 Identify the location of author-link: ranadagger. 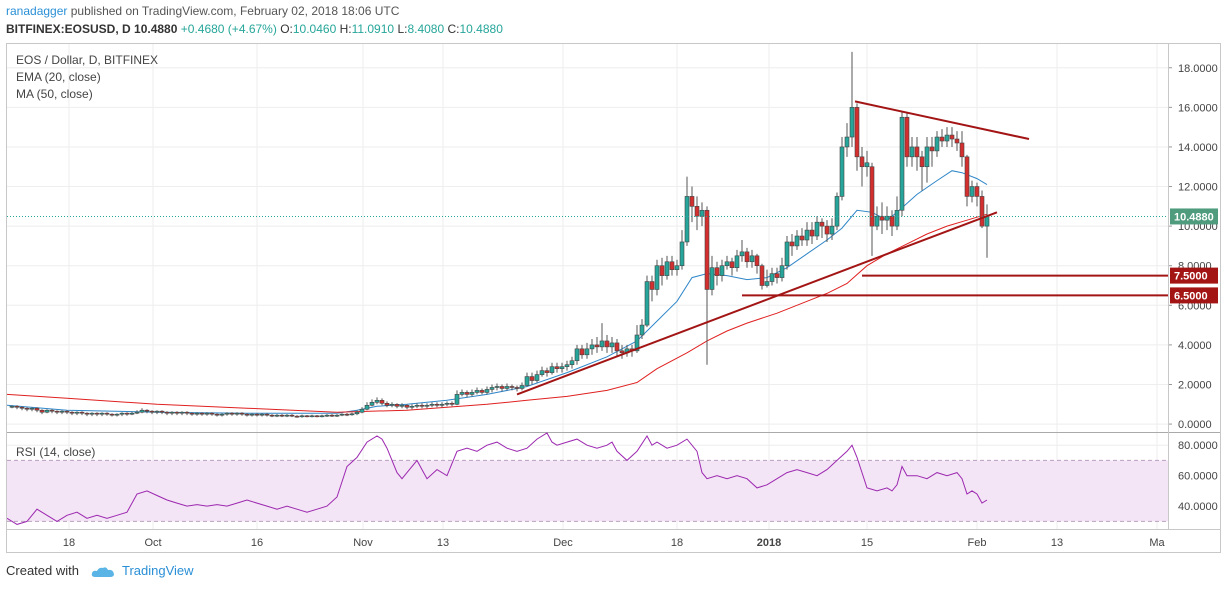
(37, 11).